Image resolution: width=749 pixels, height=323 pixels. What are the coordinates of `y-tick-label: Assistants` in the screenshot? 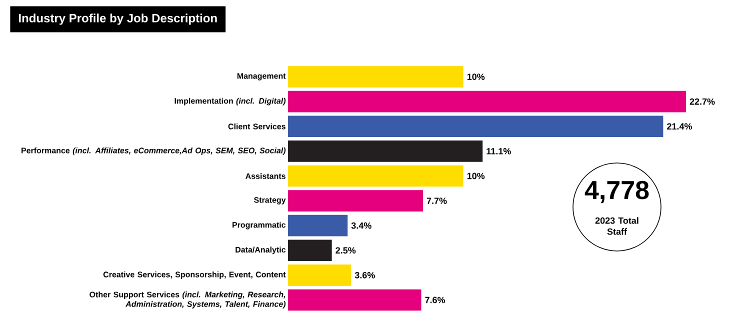 It's located at (266, 176).